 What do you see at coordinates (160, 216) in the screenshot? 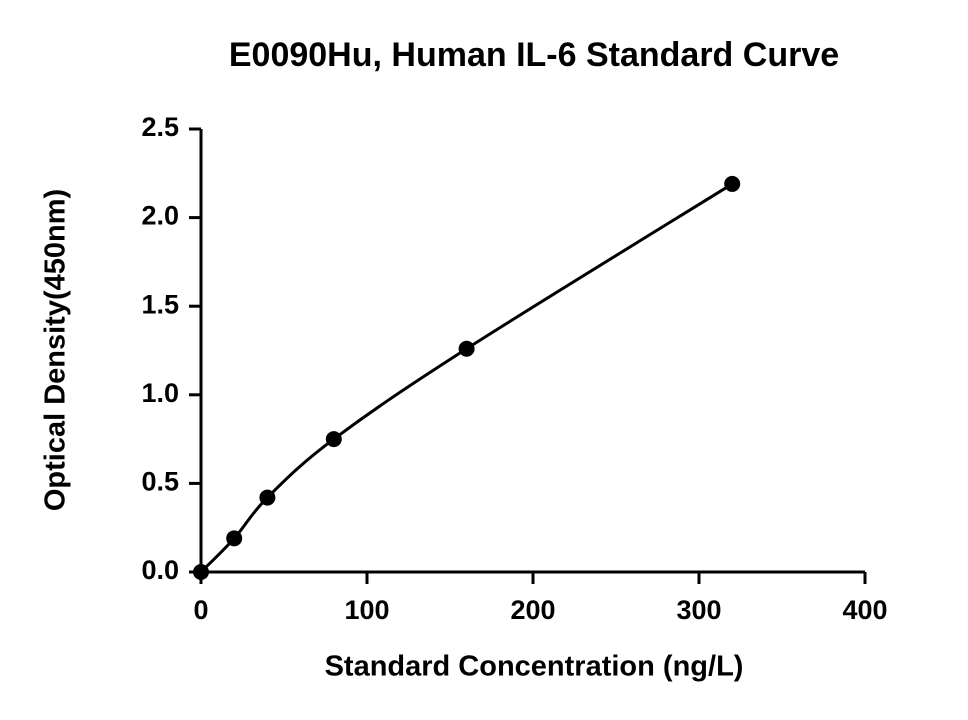
I see `y-tick-label: 2.0` at bounding box center [160, 216].